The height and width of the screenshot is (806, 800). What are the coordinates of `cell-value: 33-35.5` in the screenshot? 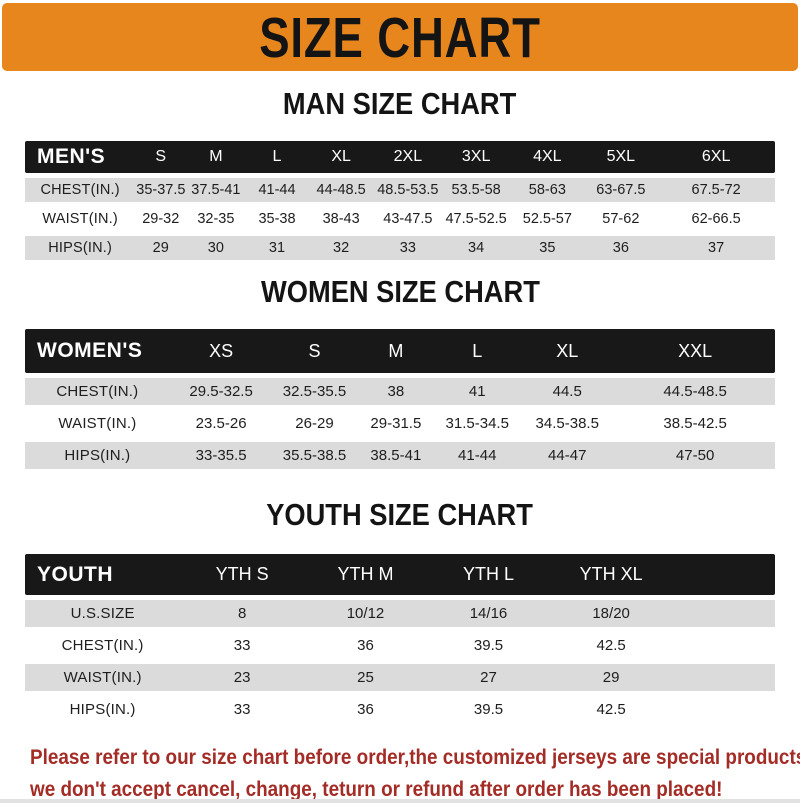 It's located at (221, 455).